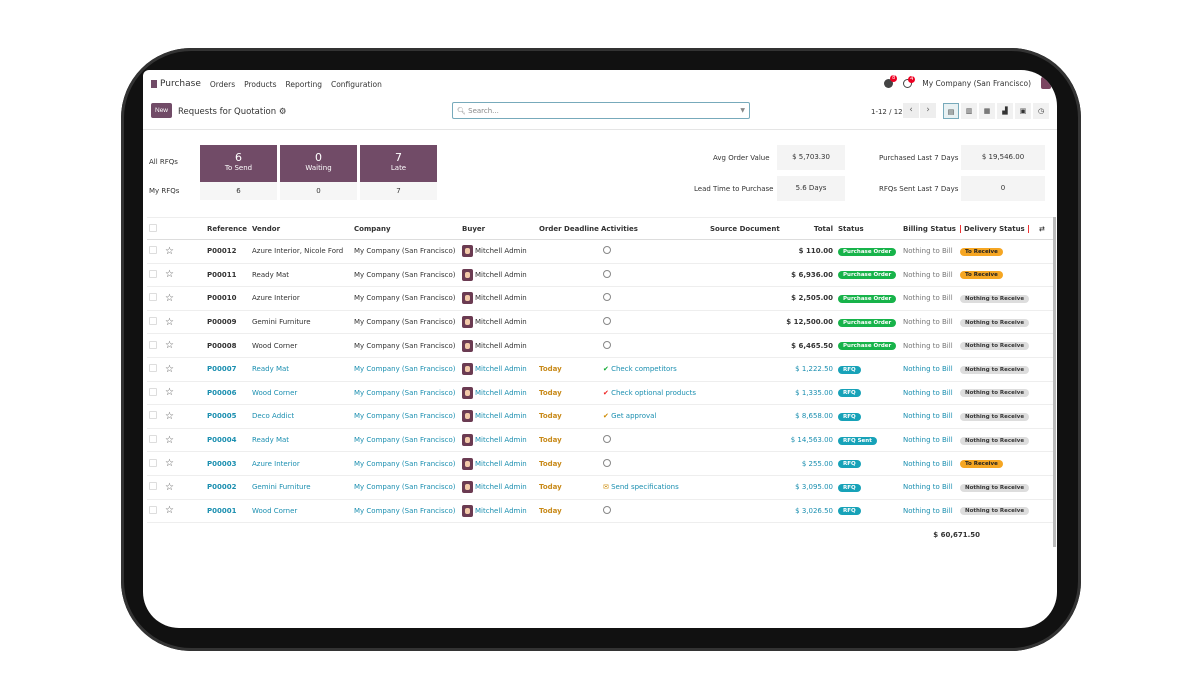 The height and width of the screenshot is (697, 1200). I want to click on activity-view-button: ◷, so click(1041, 111).